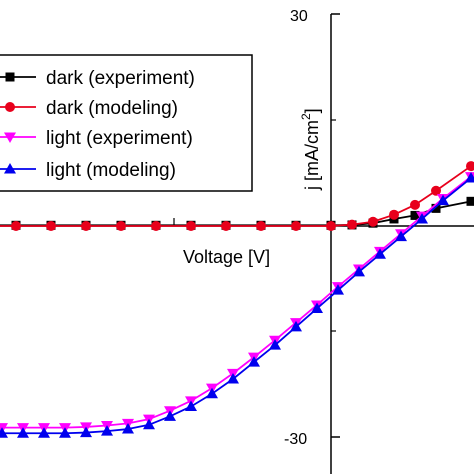 The height and width of the screenshot is (474, 474). I want to click on legend-label-dark-experiment: dark (experiment), so click(120, 78).